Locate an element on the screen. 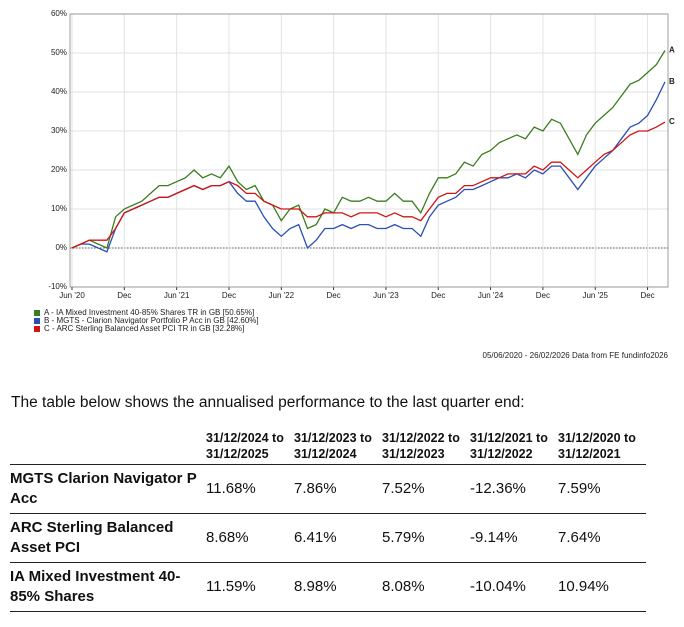 This screenshot has width=684, height=627. performance-value: 8.08% is located at coordinates (426, 587).